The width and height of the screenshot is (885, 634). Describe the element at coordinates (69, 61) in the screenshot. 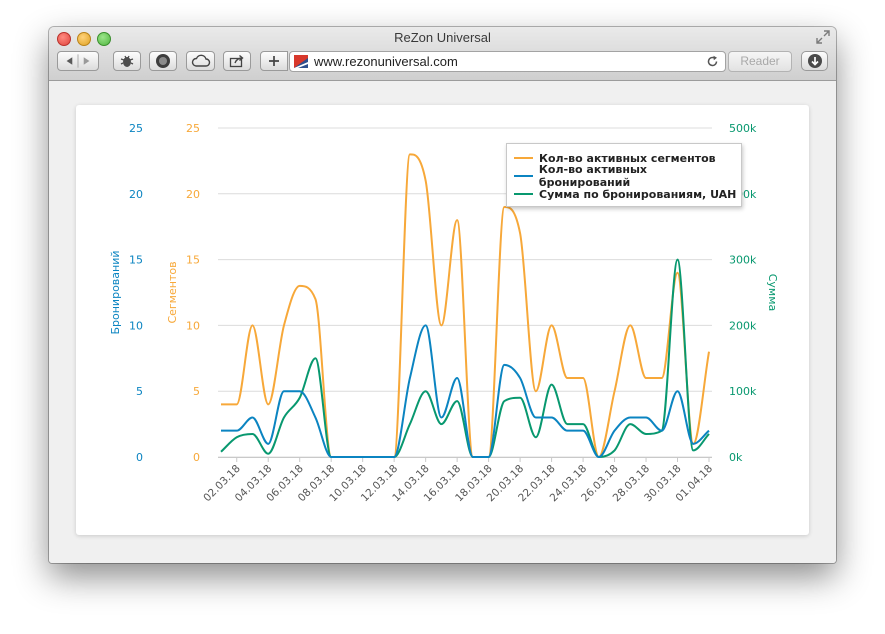

I see `back-icon` at that location.